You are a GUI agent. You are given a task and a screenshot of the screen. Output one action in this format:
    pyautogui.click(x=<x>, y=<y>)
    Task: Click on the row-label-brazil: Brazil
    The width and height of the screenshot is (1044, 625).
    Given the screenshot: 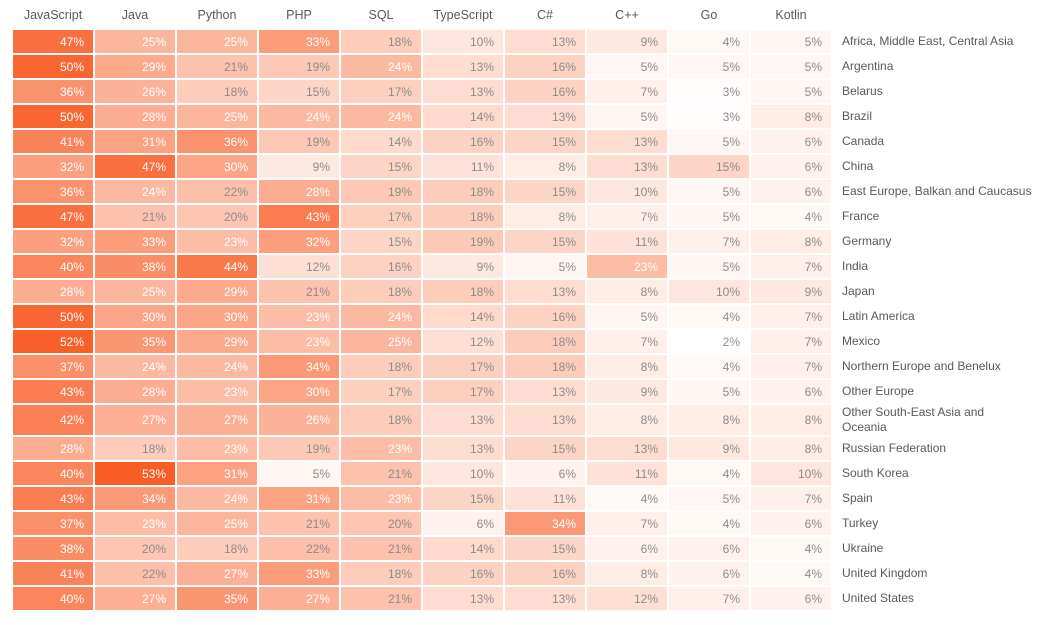 What is the action you would take?
    pyautogui.click(x=857, y=116)
    